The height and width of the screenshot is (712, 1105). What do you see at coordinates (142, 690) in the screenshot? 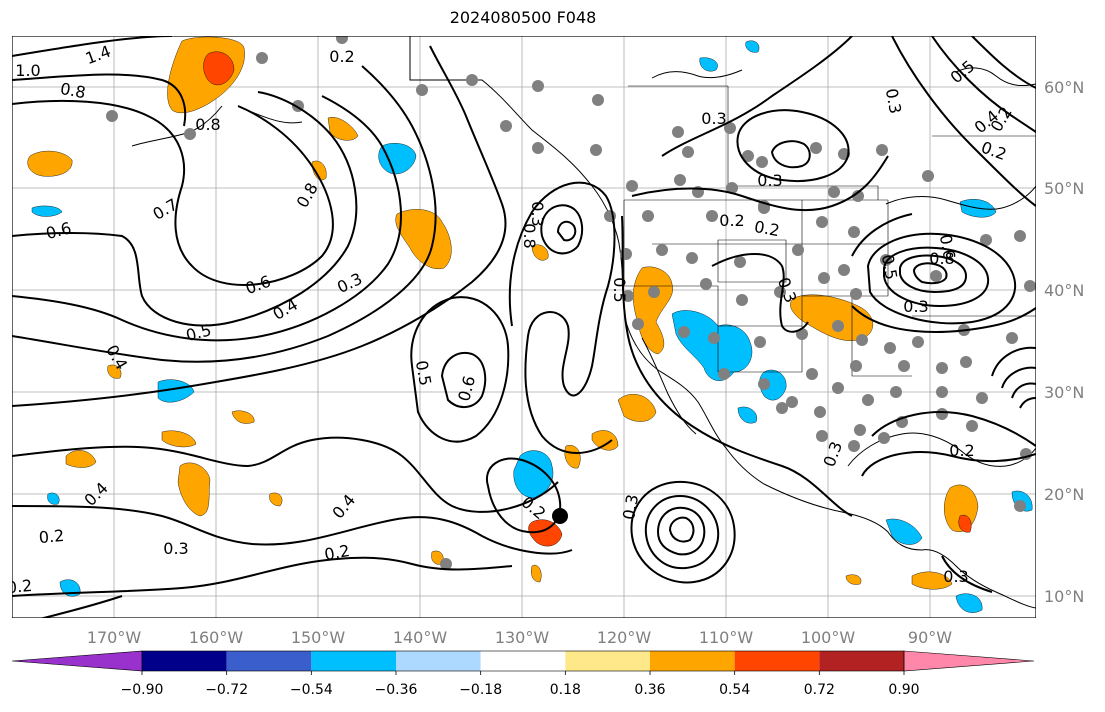
I see `colorbar-tick-label: −0.90` at bounding box center [142, 690].